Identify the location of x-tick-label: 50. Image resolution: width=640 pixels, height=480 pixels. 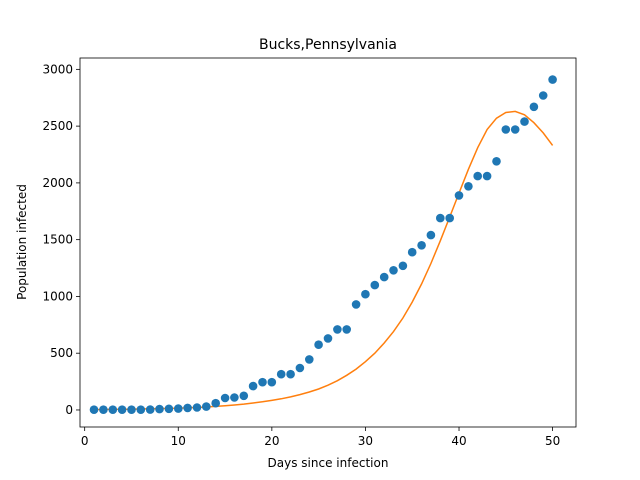
(552, 441).